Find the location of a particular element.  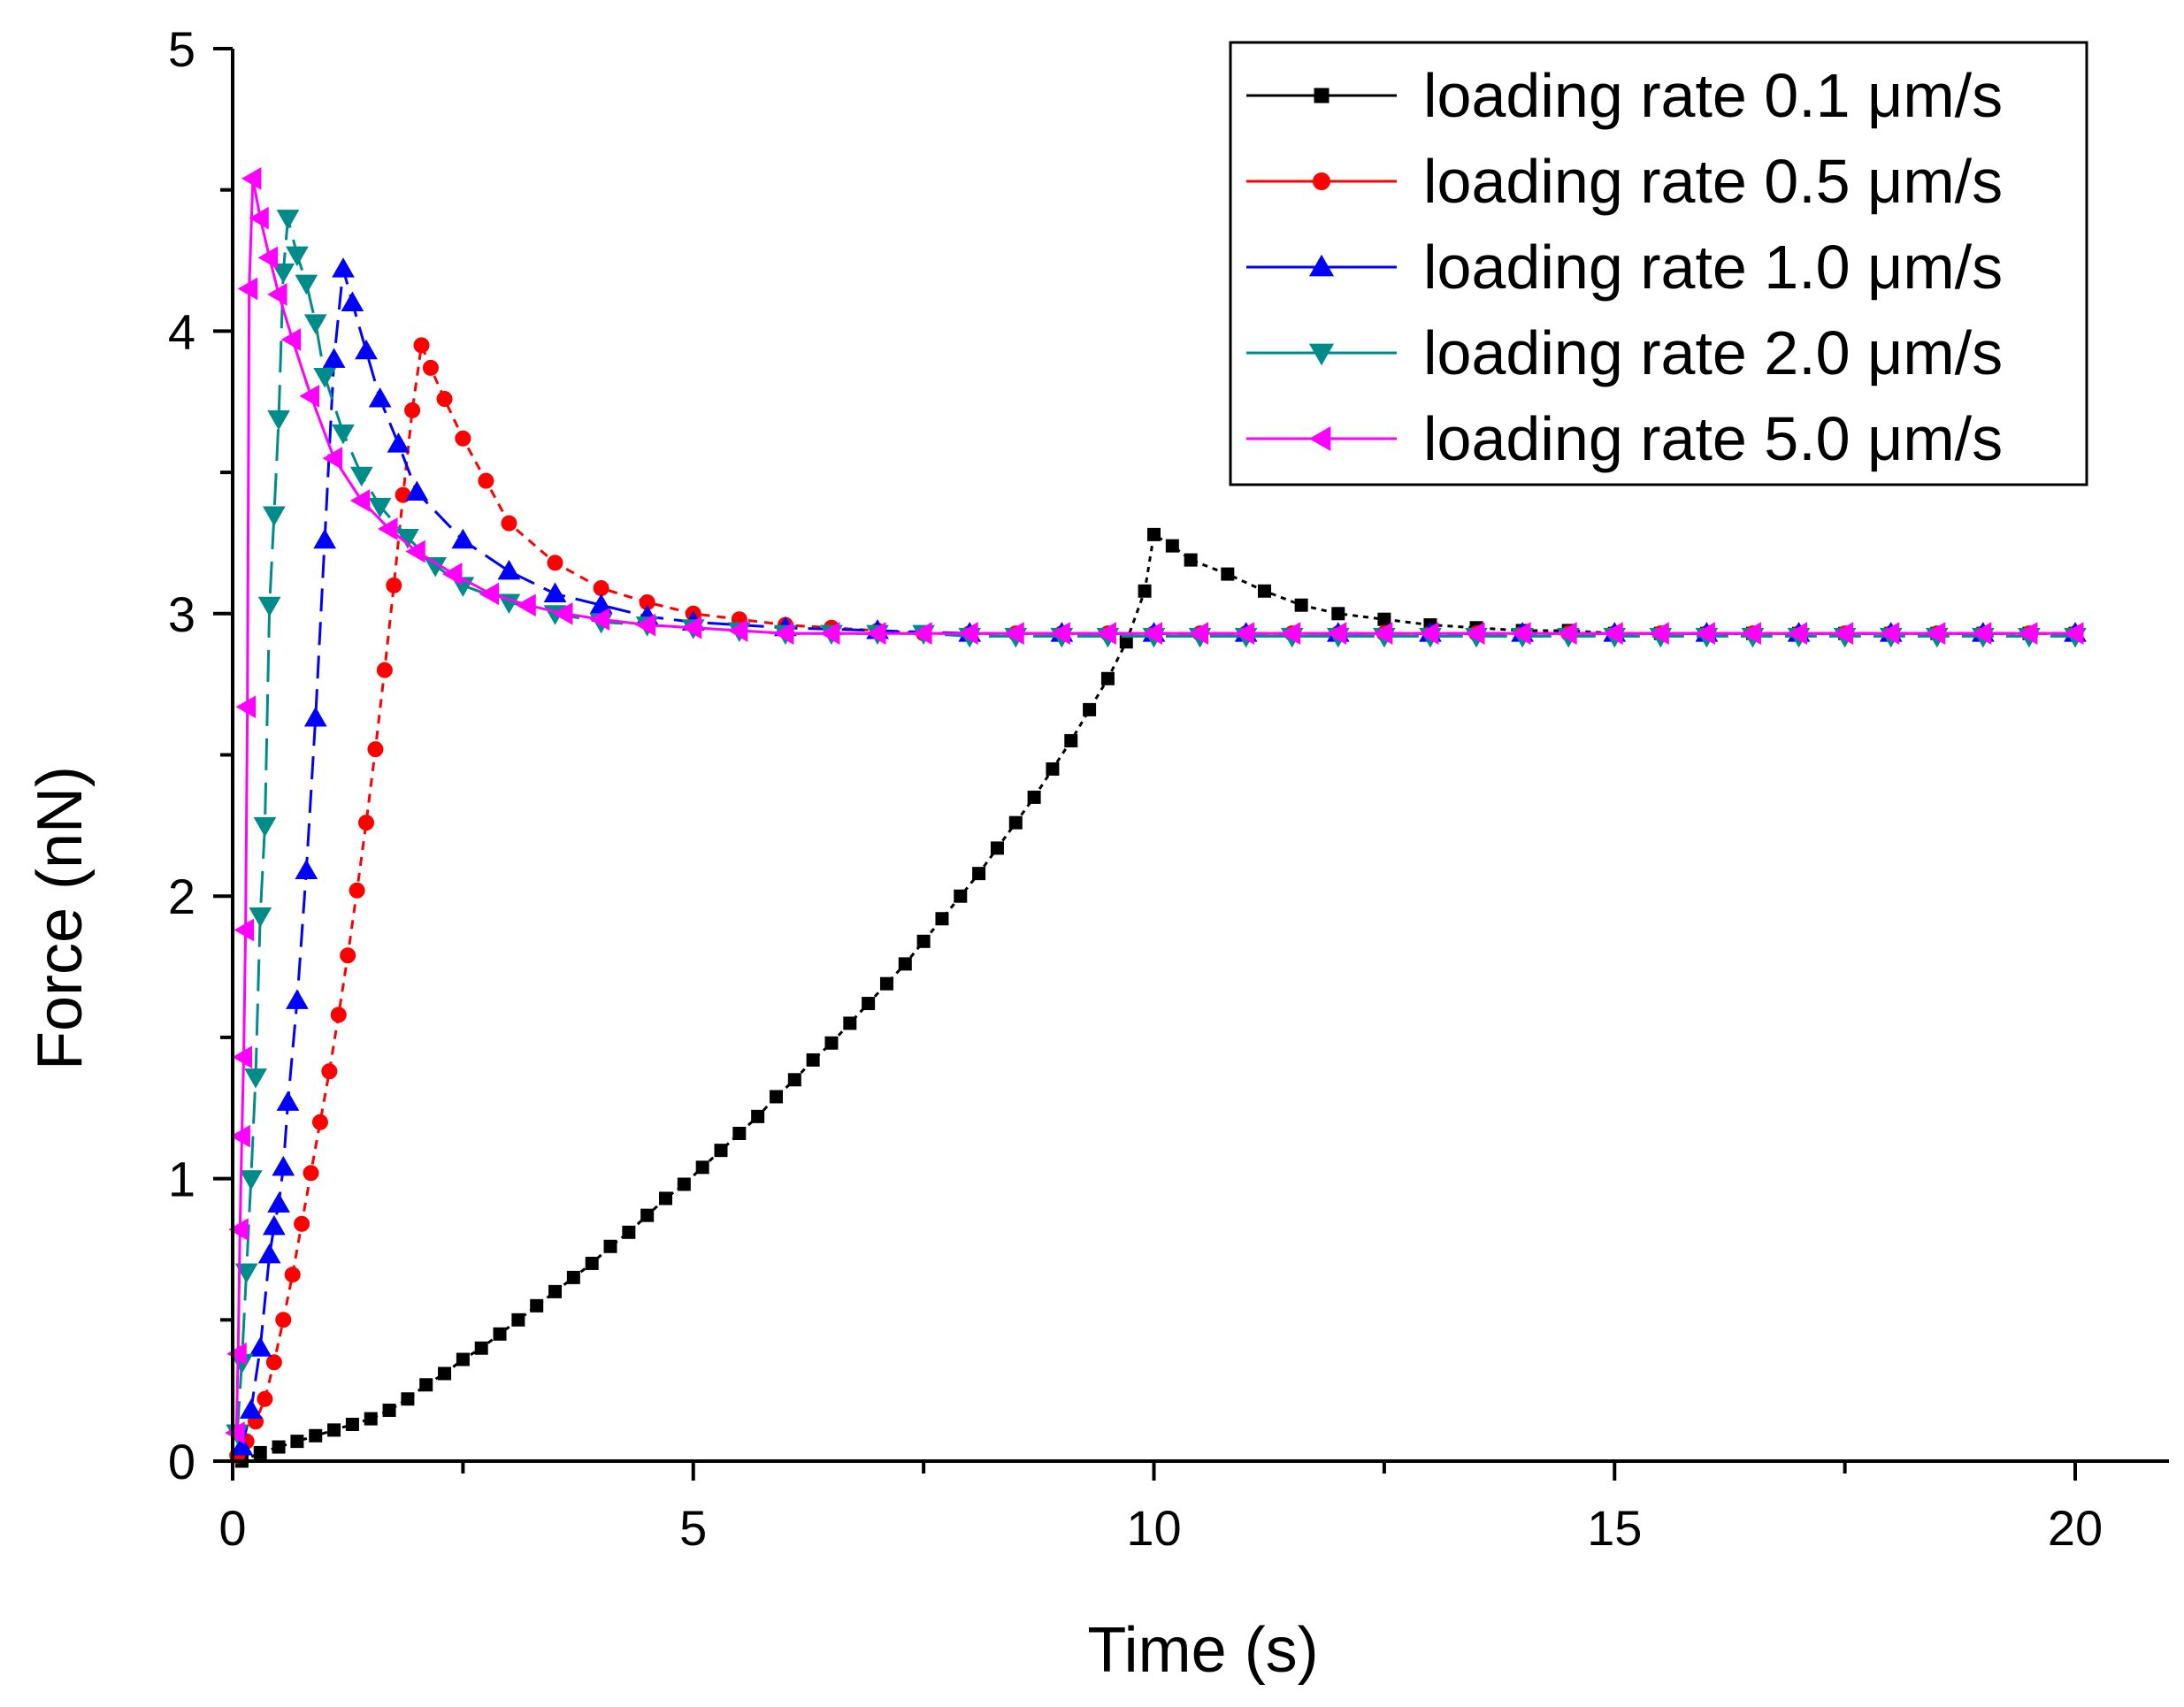

legend-item-loading-rate-0-1-m-s: loading rate 0.1 μm/s is located at coordinates (1624, 95).